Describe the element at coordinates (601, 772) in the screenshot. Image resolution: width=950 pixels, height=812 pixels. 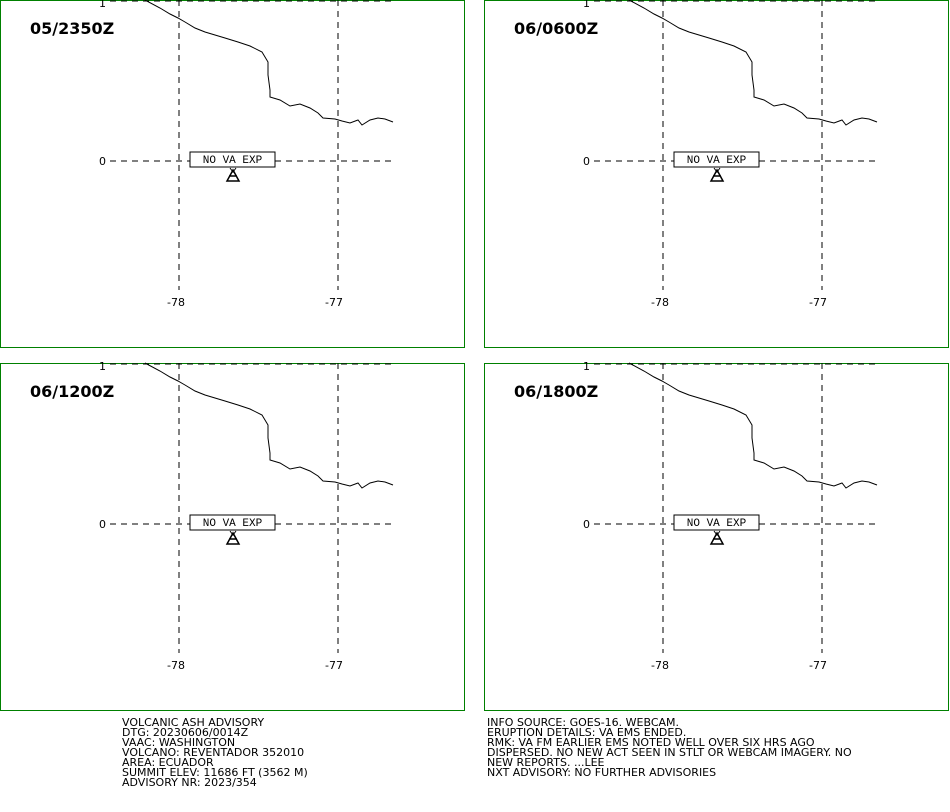
I see `advisory-line: NXT ADVISORY: NO FURTHER ADVISORIES` at that location.